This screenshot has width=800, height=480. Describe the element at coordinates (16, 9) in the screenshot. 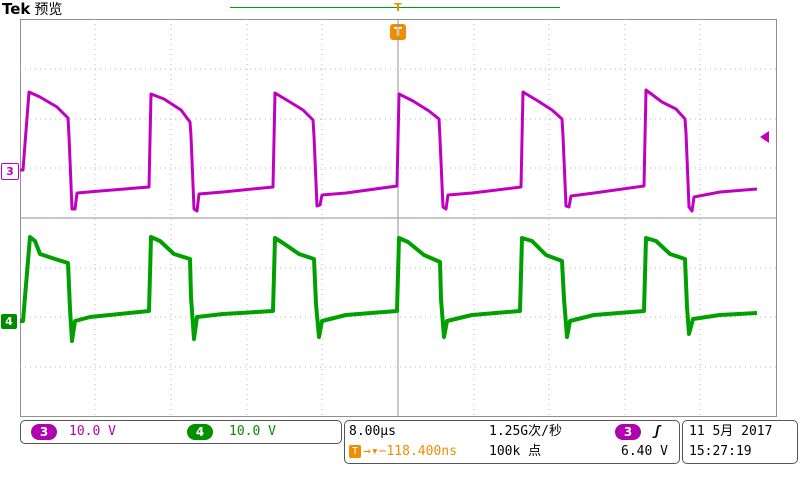

I see `brand-logo: Tek` at that location.